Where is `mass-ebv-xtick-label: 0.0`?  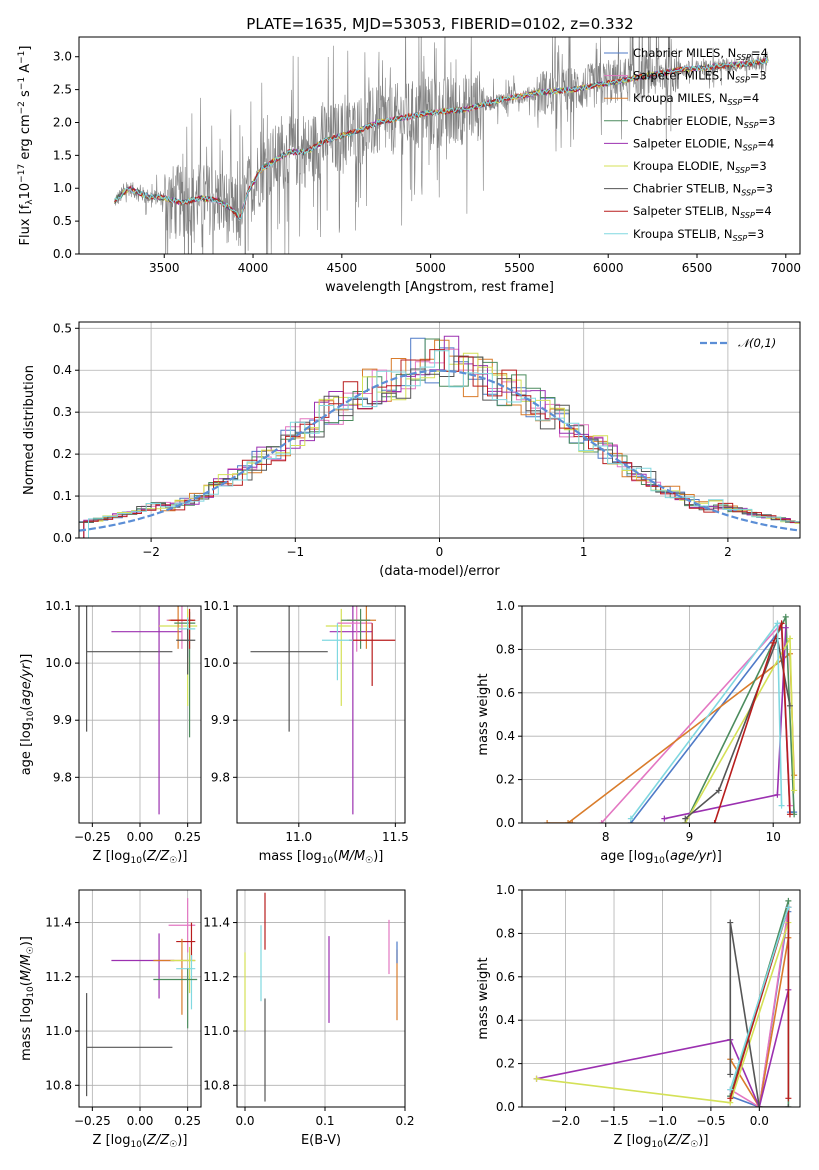 mass-ebv-xtick-label: 0.0 is located at coordinates (244, 1121).